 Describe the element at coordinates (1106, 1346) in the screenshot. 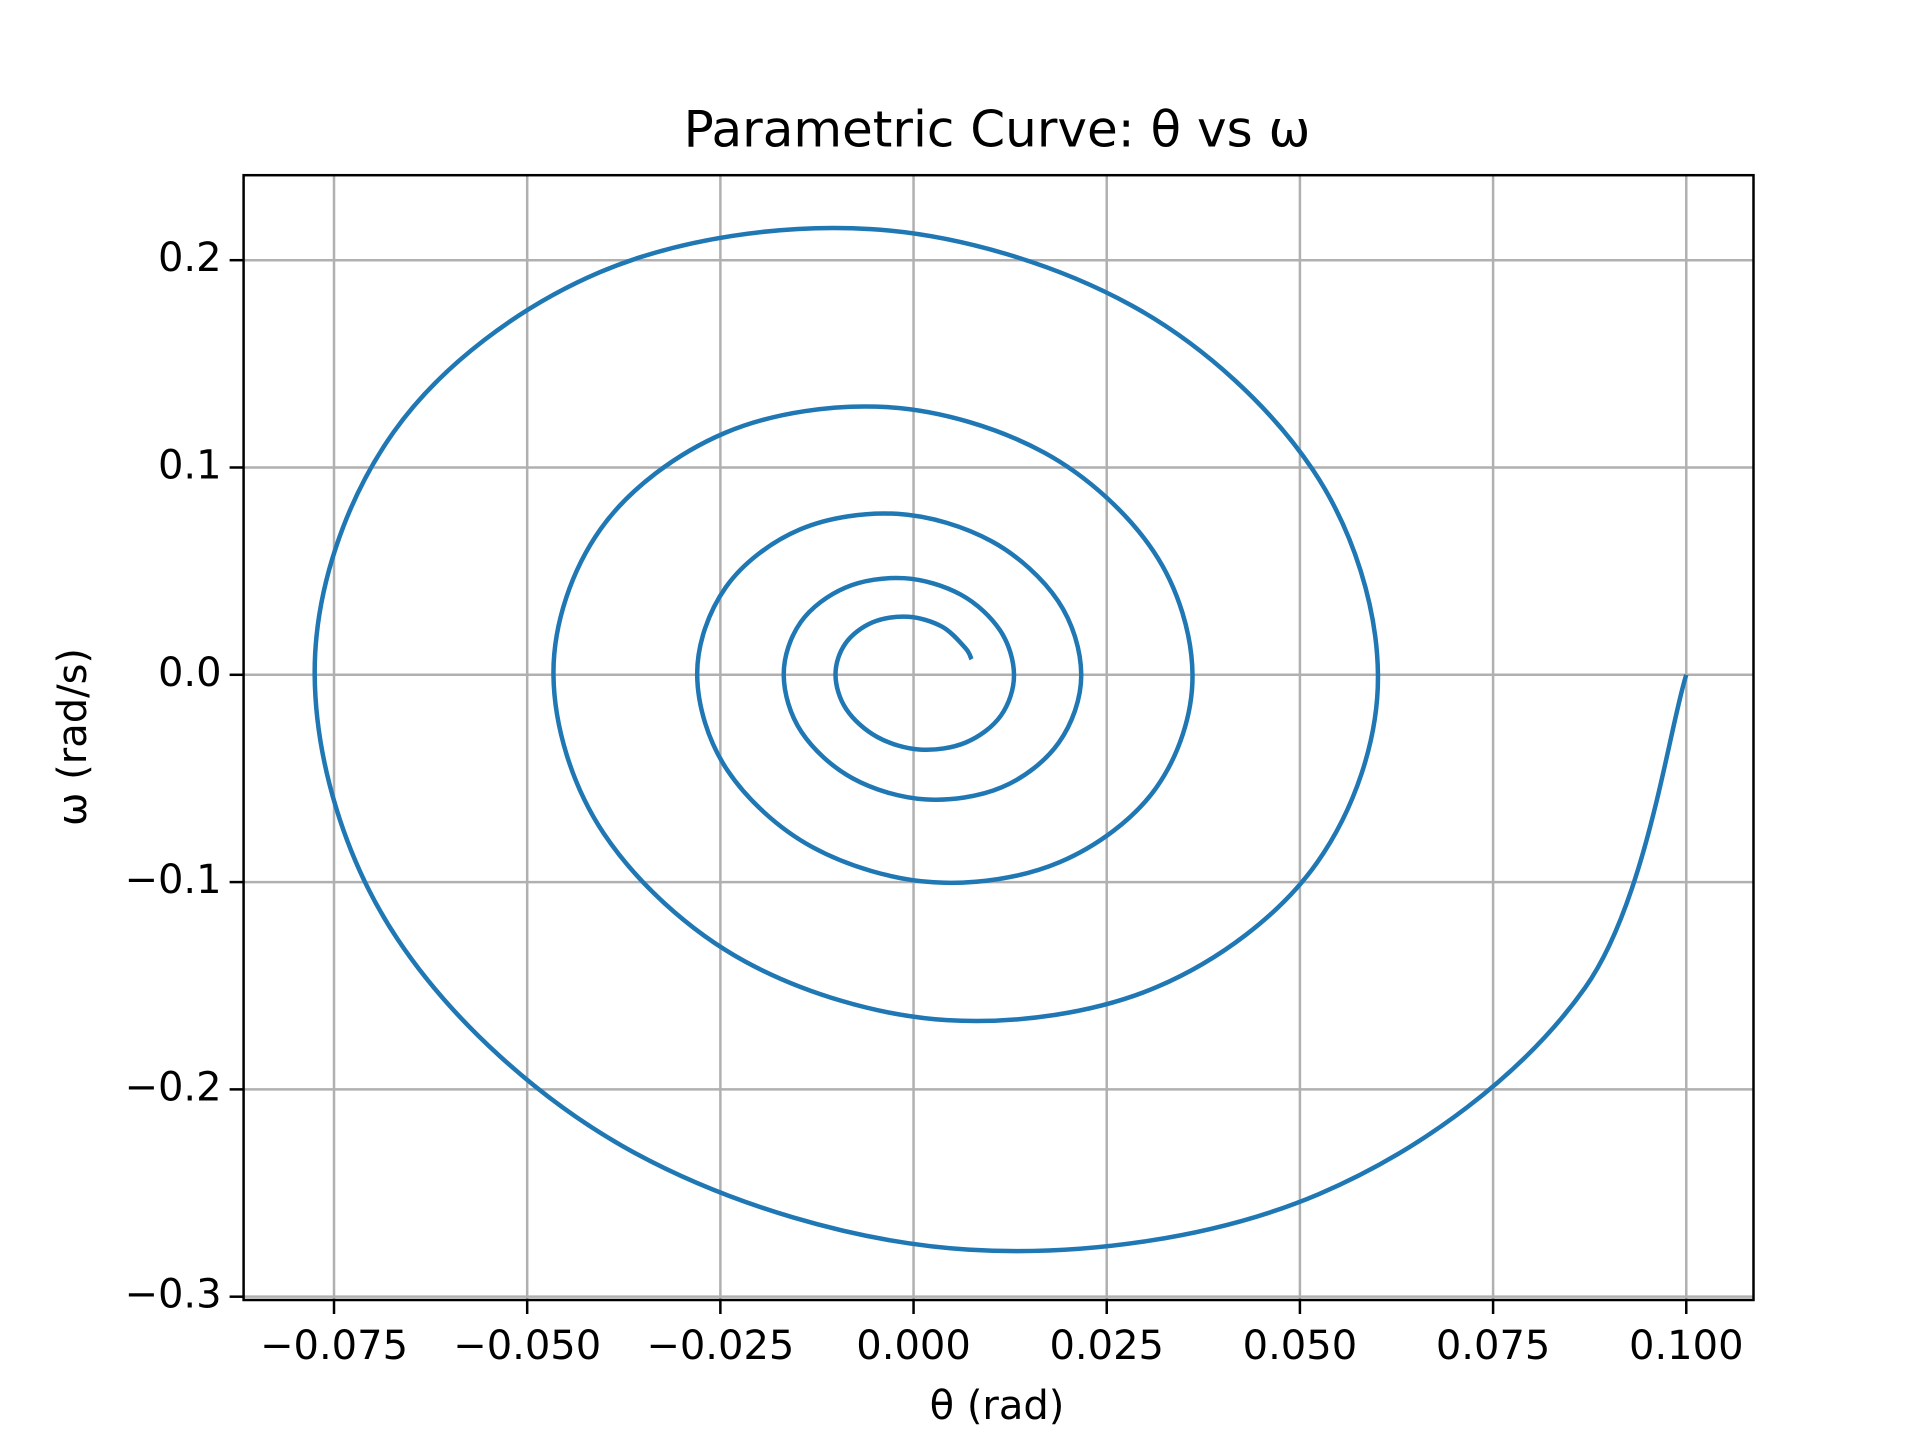

I see `x-tick-label: 0.025` at that location.